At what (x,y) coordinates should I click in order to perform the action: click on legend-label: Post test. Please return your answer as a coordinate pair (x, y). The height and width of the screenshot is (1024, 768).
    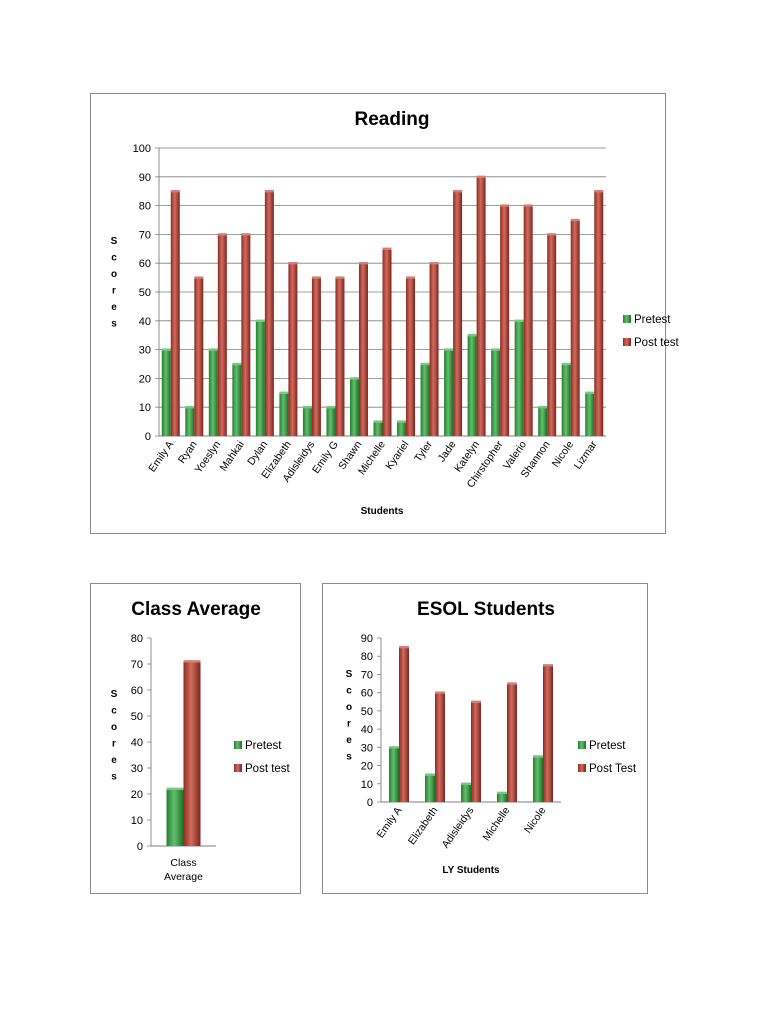
    Looking at the image, I should click on (268, 769).